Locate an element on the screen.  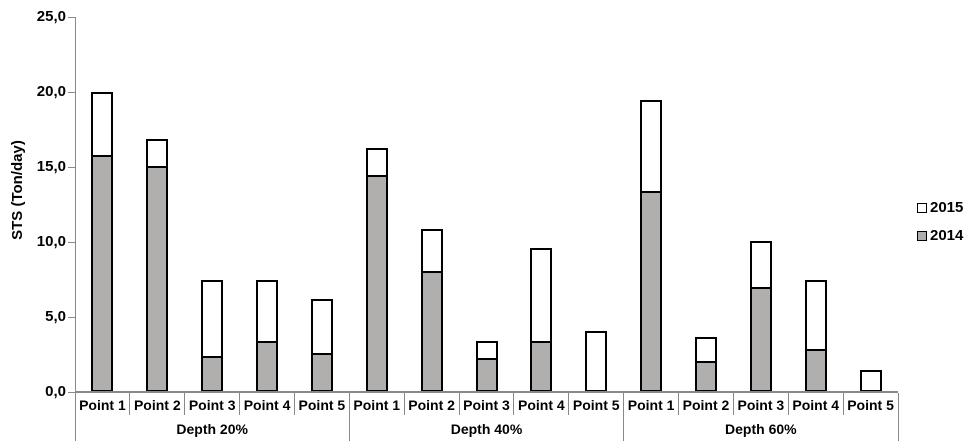
bar-depth20-point2 is located at coordinates (157, 265).